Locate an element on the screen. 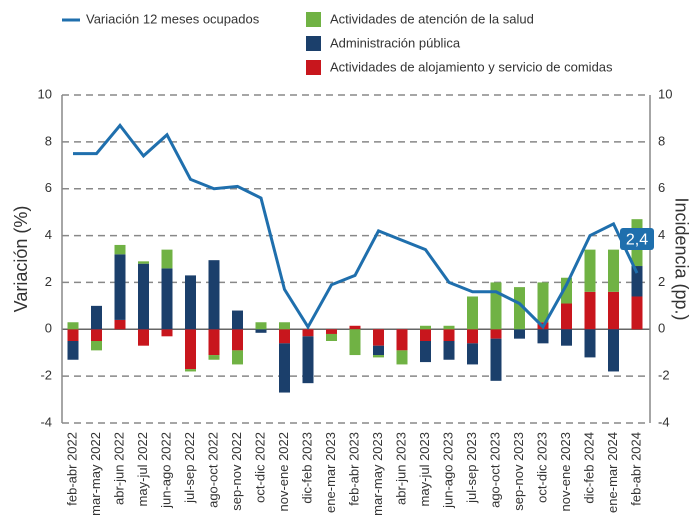 This screenshot has width=689, height=523. x-tick-label: mar-may 2022 is located at coordinates (95, 474).